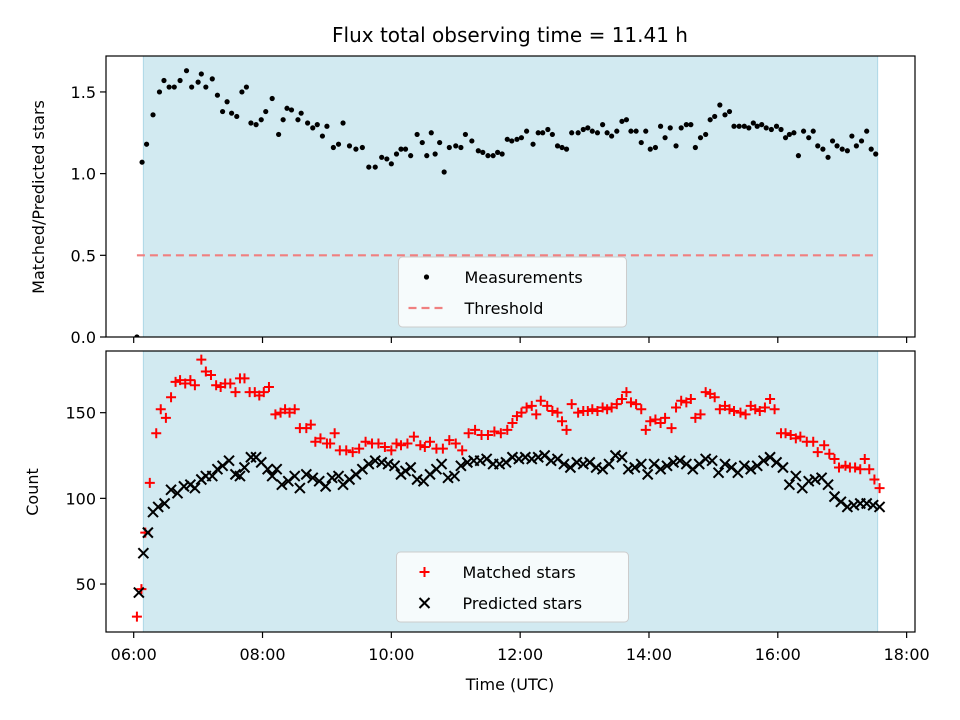 This screenshot has height=720, width=960. What do you see at coordinates (523, 603) in the screenshot?
I see `legend-label: Predicted stars` at bounding box center [523, 603].